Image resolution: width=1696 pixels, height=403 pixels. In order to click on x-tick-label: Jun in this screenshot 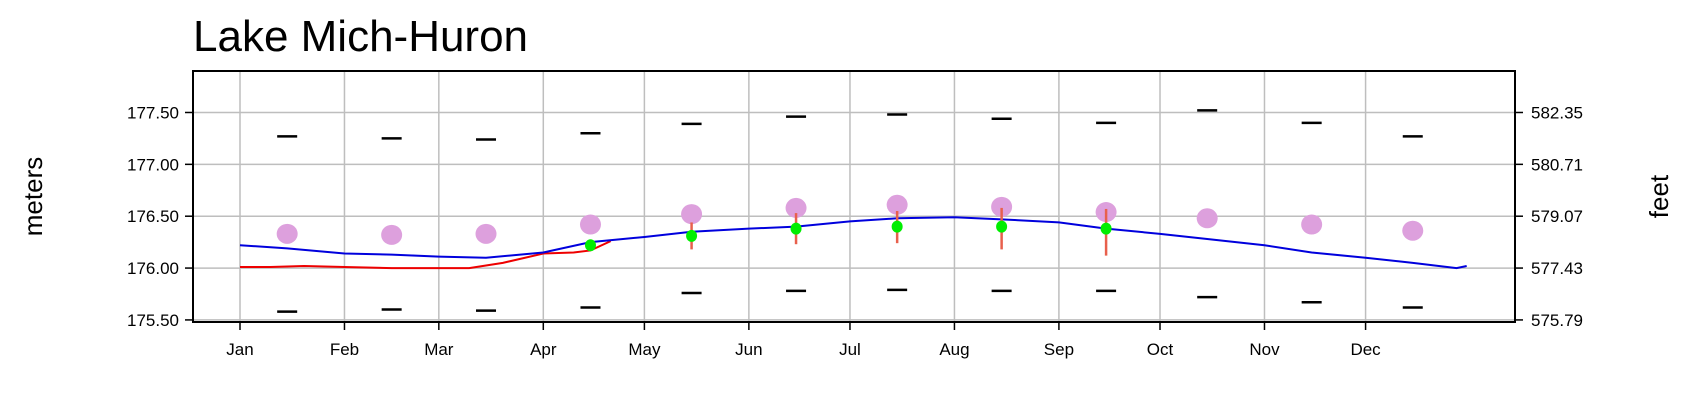, I will do `click(748, 349)`.